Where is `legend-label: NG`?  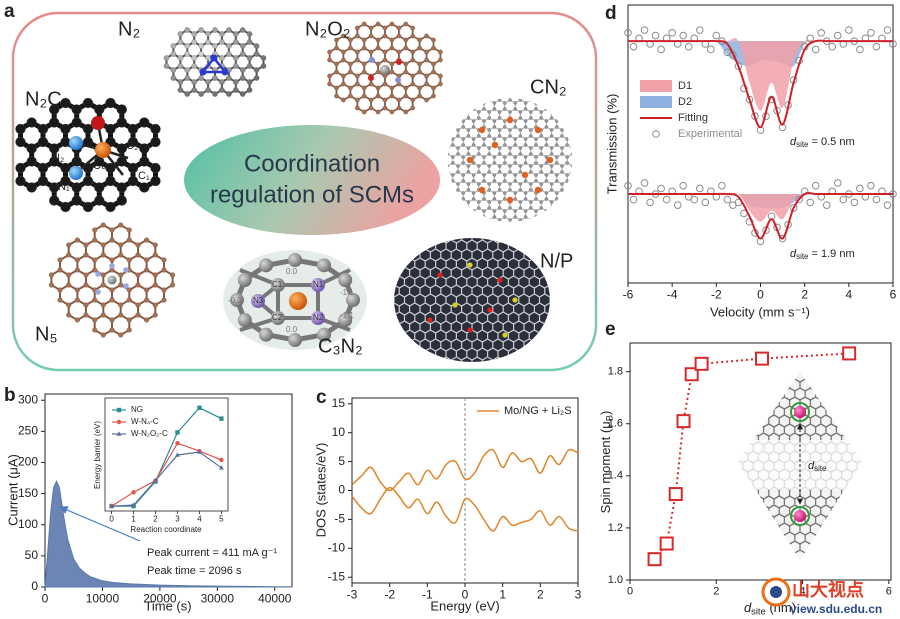 legend-label: NG is located at coordinates (137, 409).